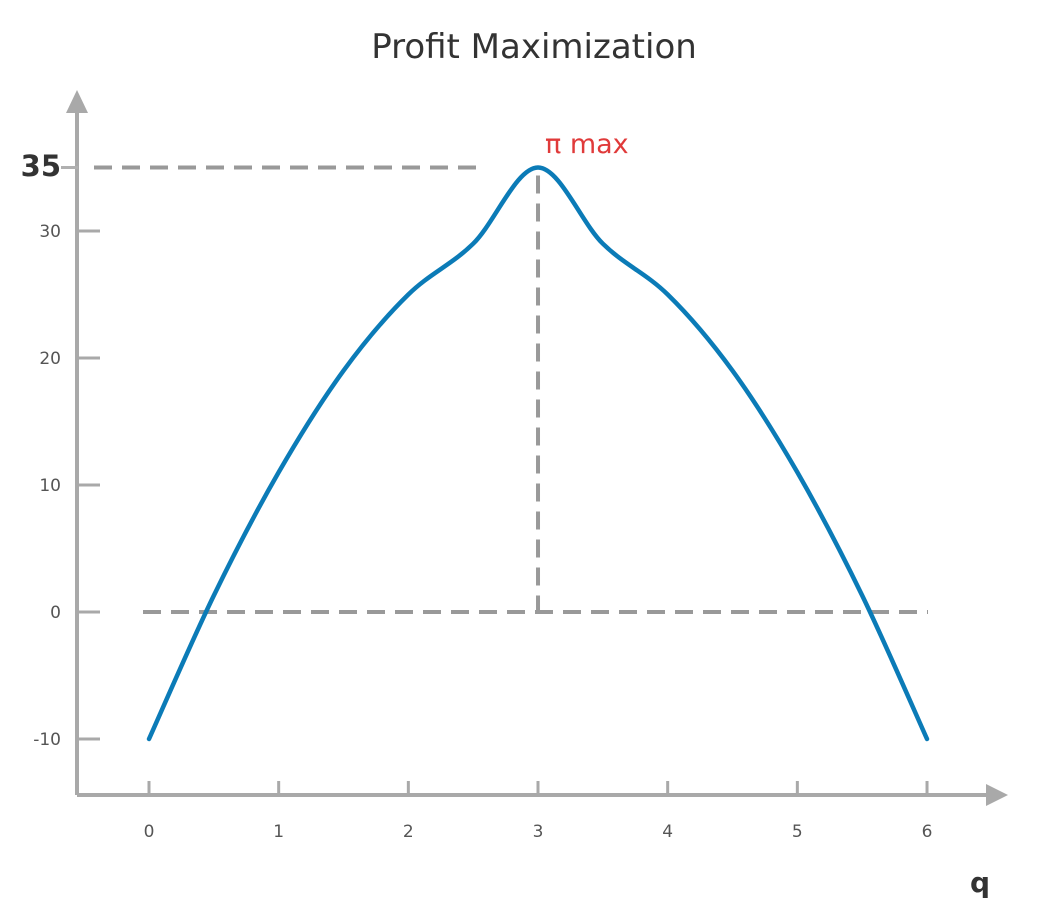 The width and height of the screenshot is (1049, 919). I want to click on x-tick-label-2: 2, so click(408, 832).